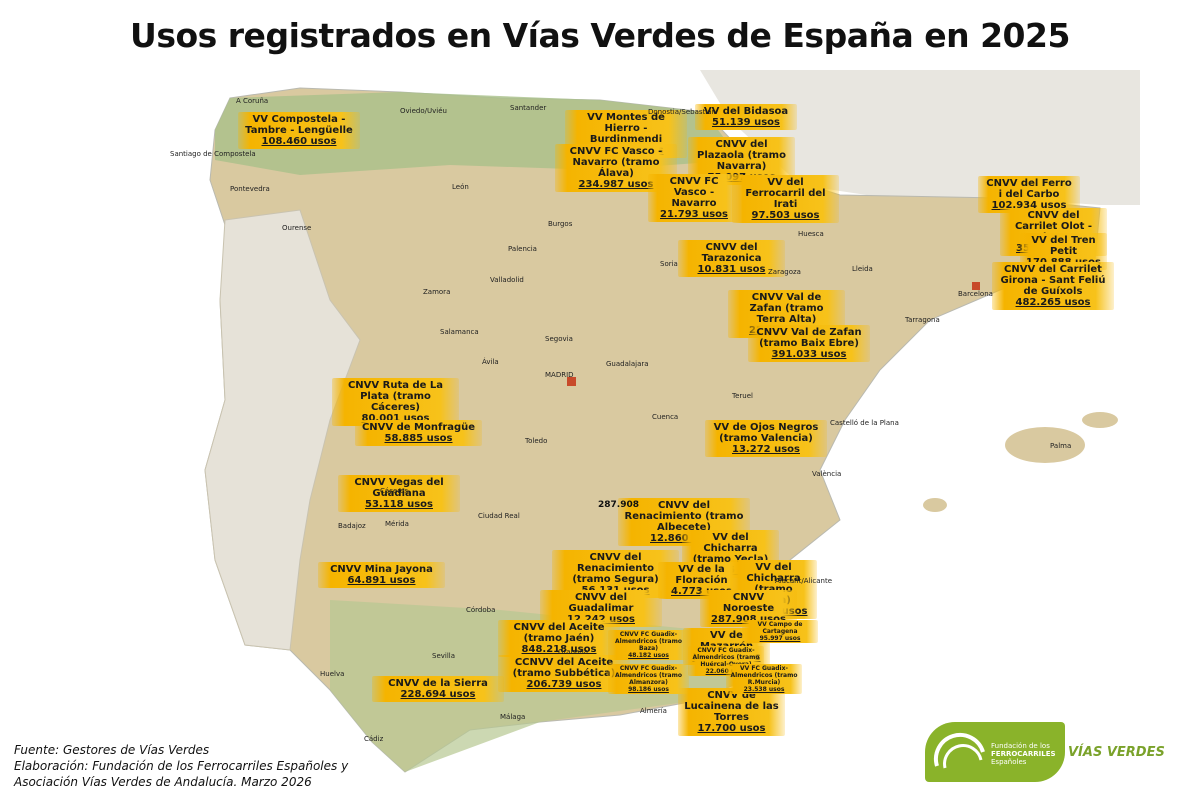 The image size is (1200, 802). Describe the element at coordinates (975, 294) in the screenshot. I see `city-name: Barcelona` at that location.